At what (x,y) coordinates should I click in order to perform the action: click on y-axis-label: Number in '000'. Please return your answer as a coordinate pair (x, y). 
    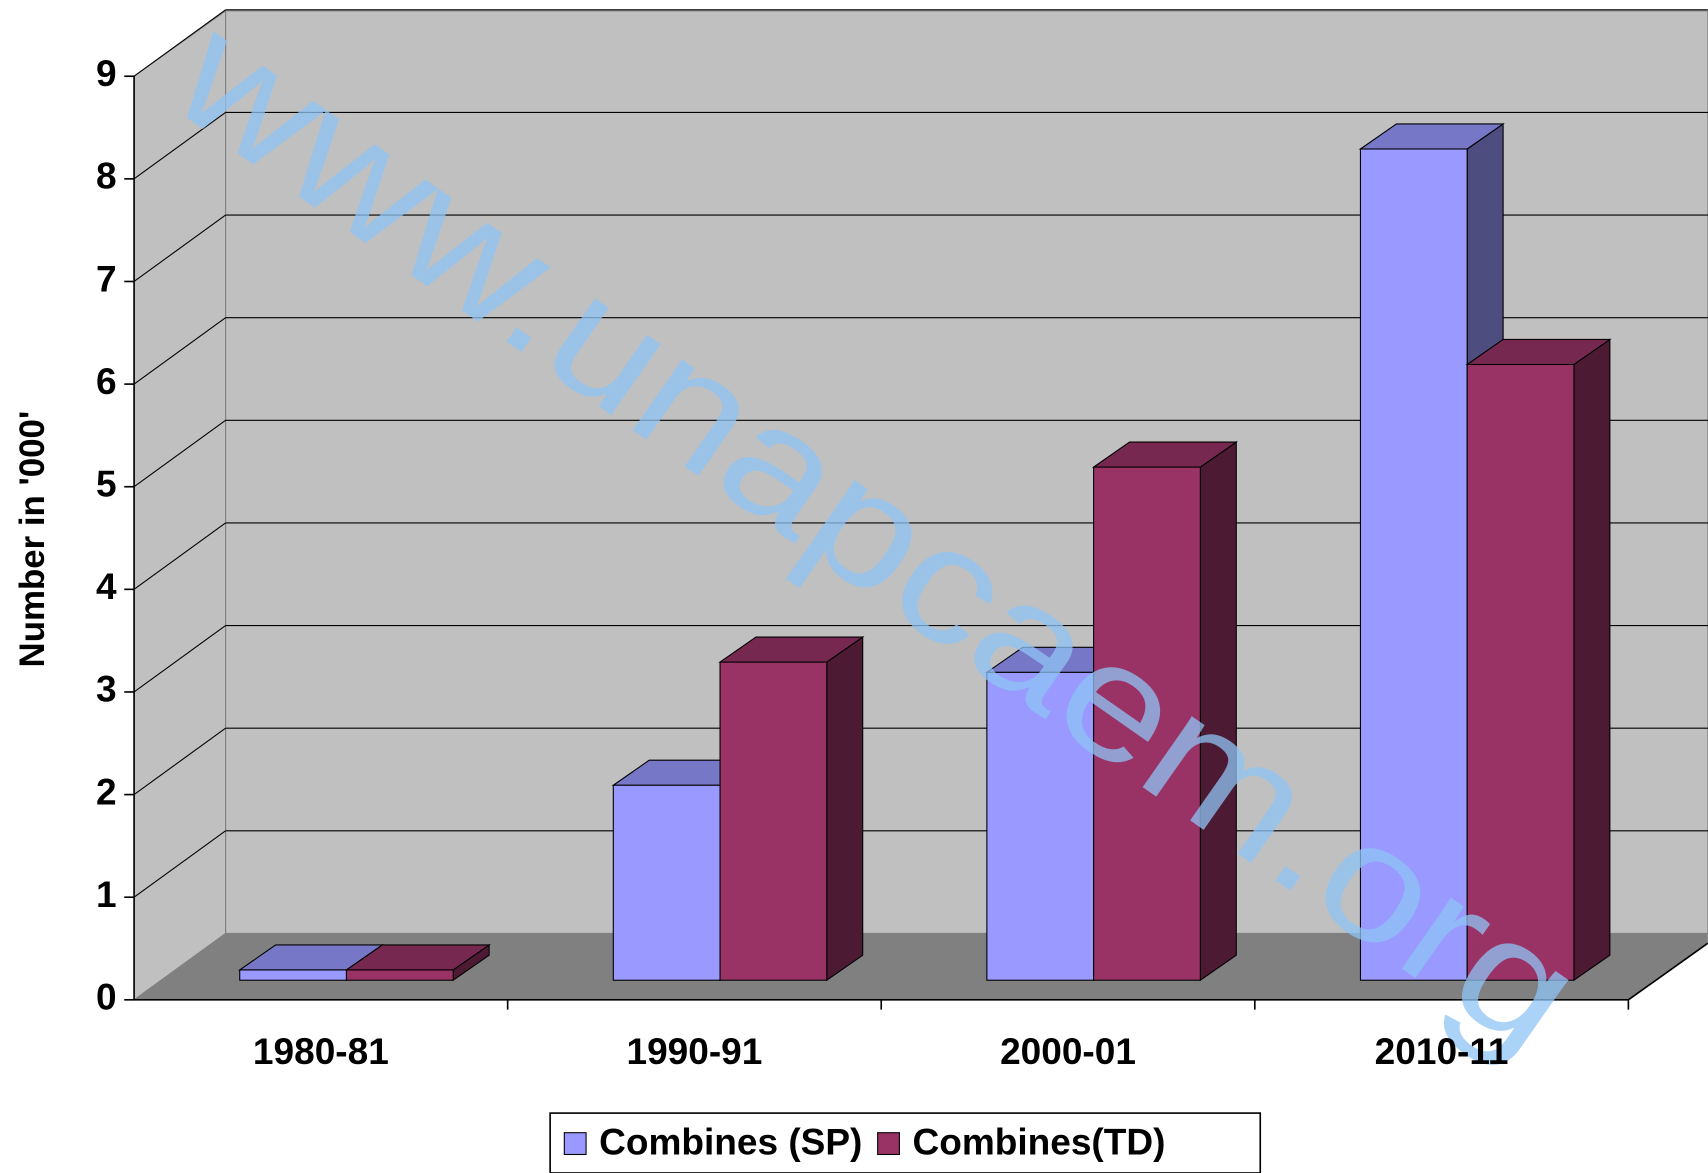
    Looking at the image, I should click on (32, 539).